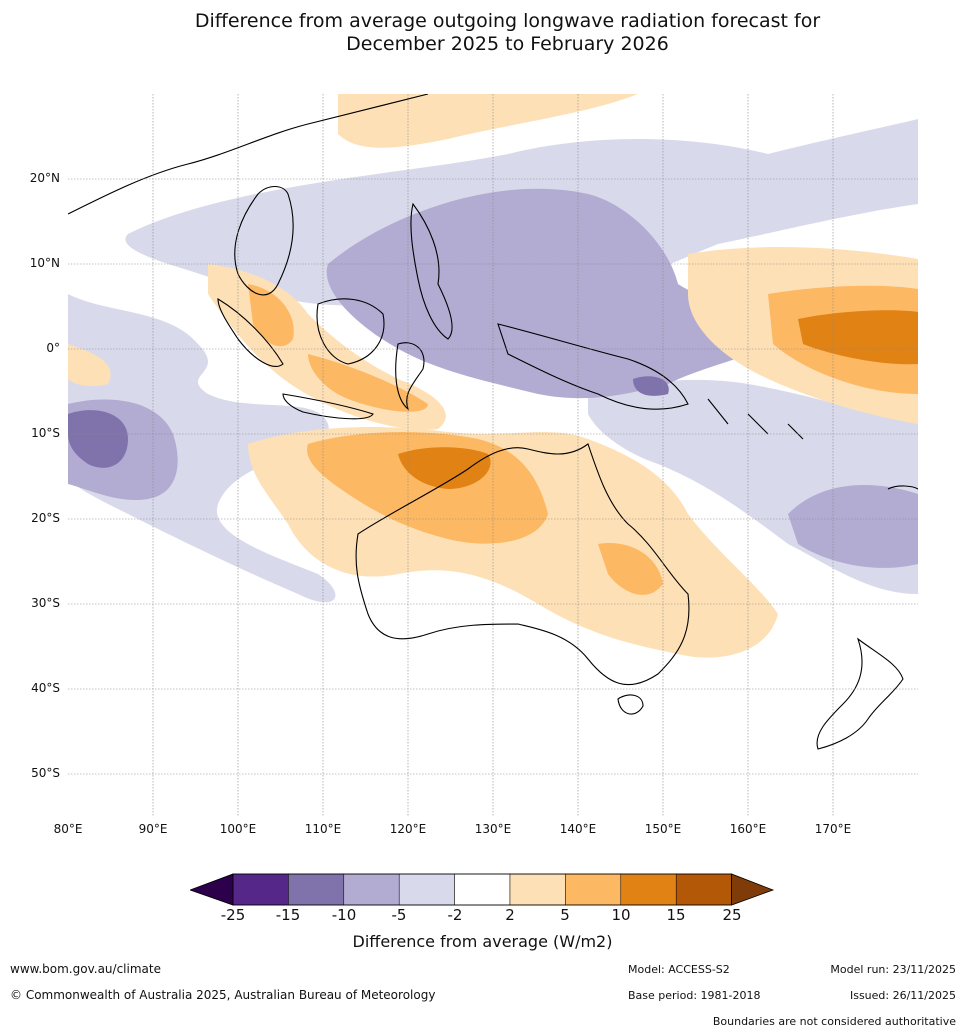 The image size is (965, 1035). I want to click on lat-label-0: 0°, so click(53, 348).